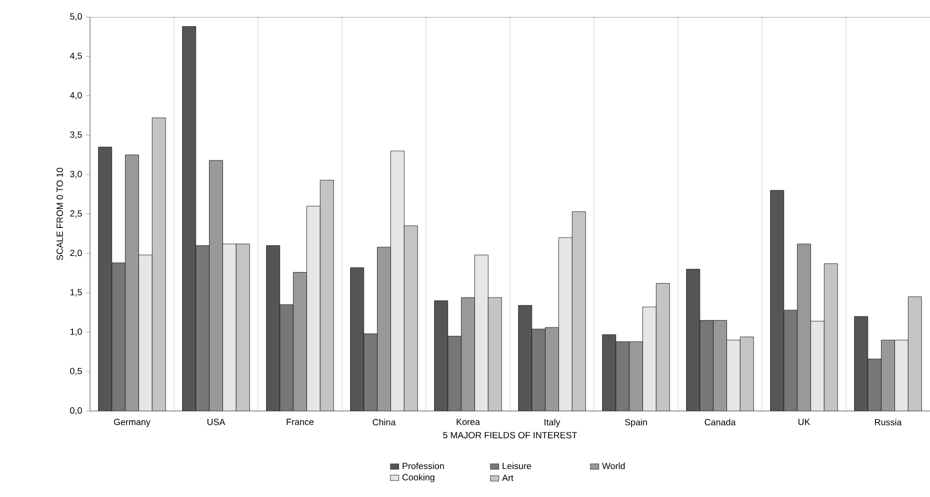  What do you see at coordinates (59, 214) in the screenshot?
I see `y-axis-title: SCALE FROM 0 TO 10` at bounding box center [59, 214].